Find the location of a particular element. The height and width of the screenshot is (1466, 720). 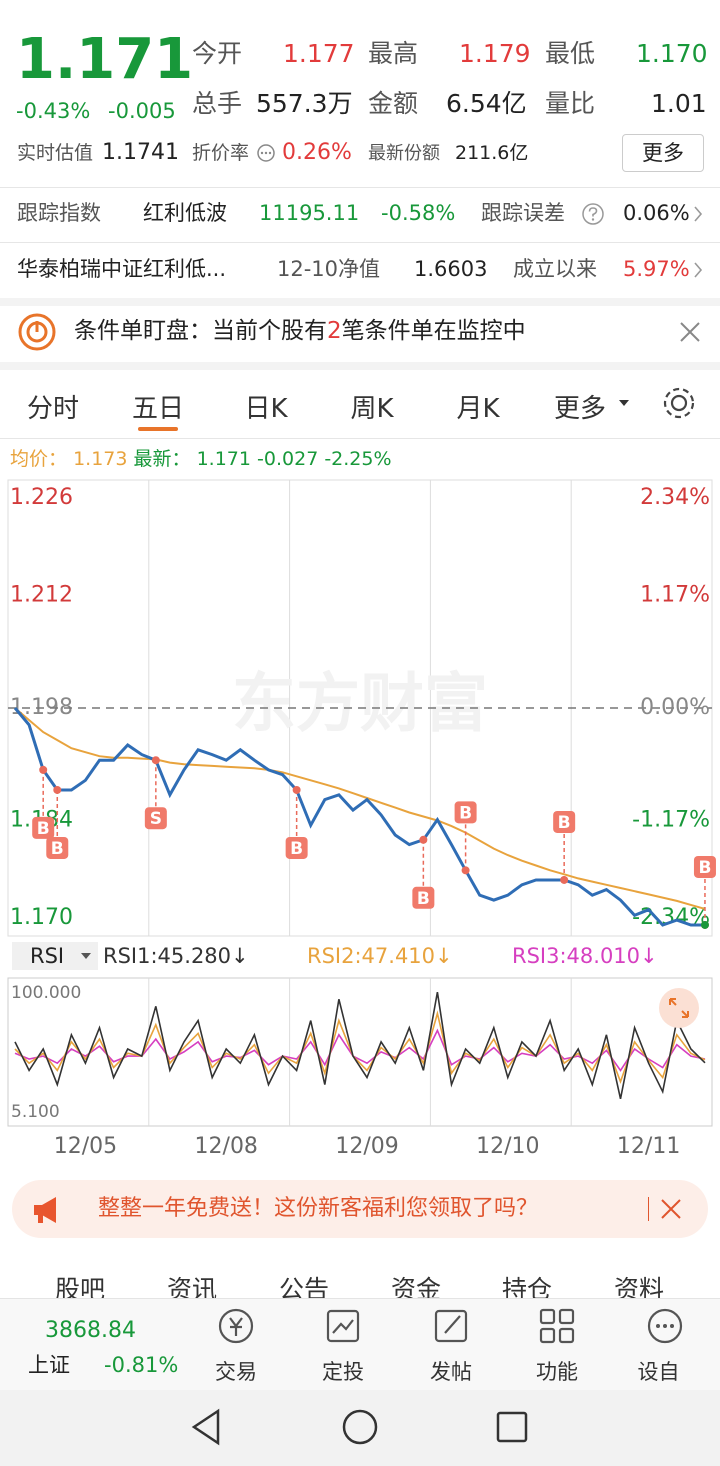

discount-value: 0.26% is located at coordinates (317, 152).